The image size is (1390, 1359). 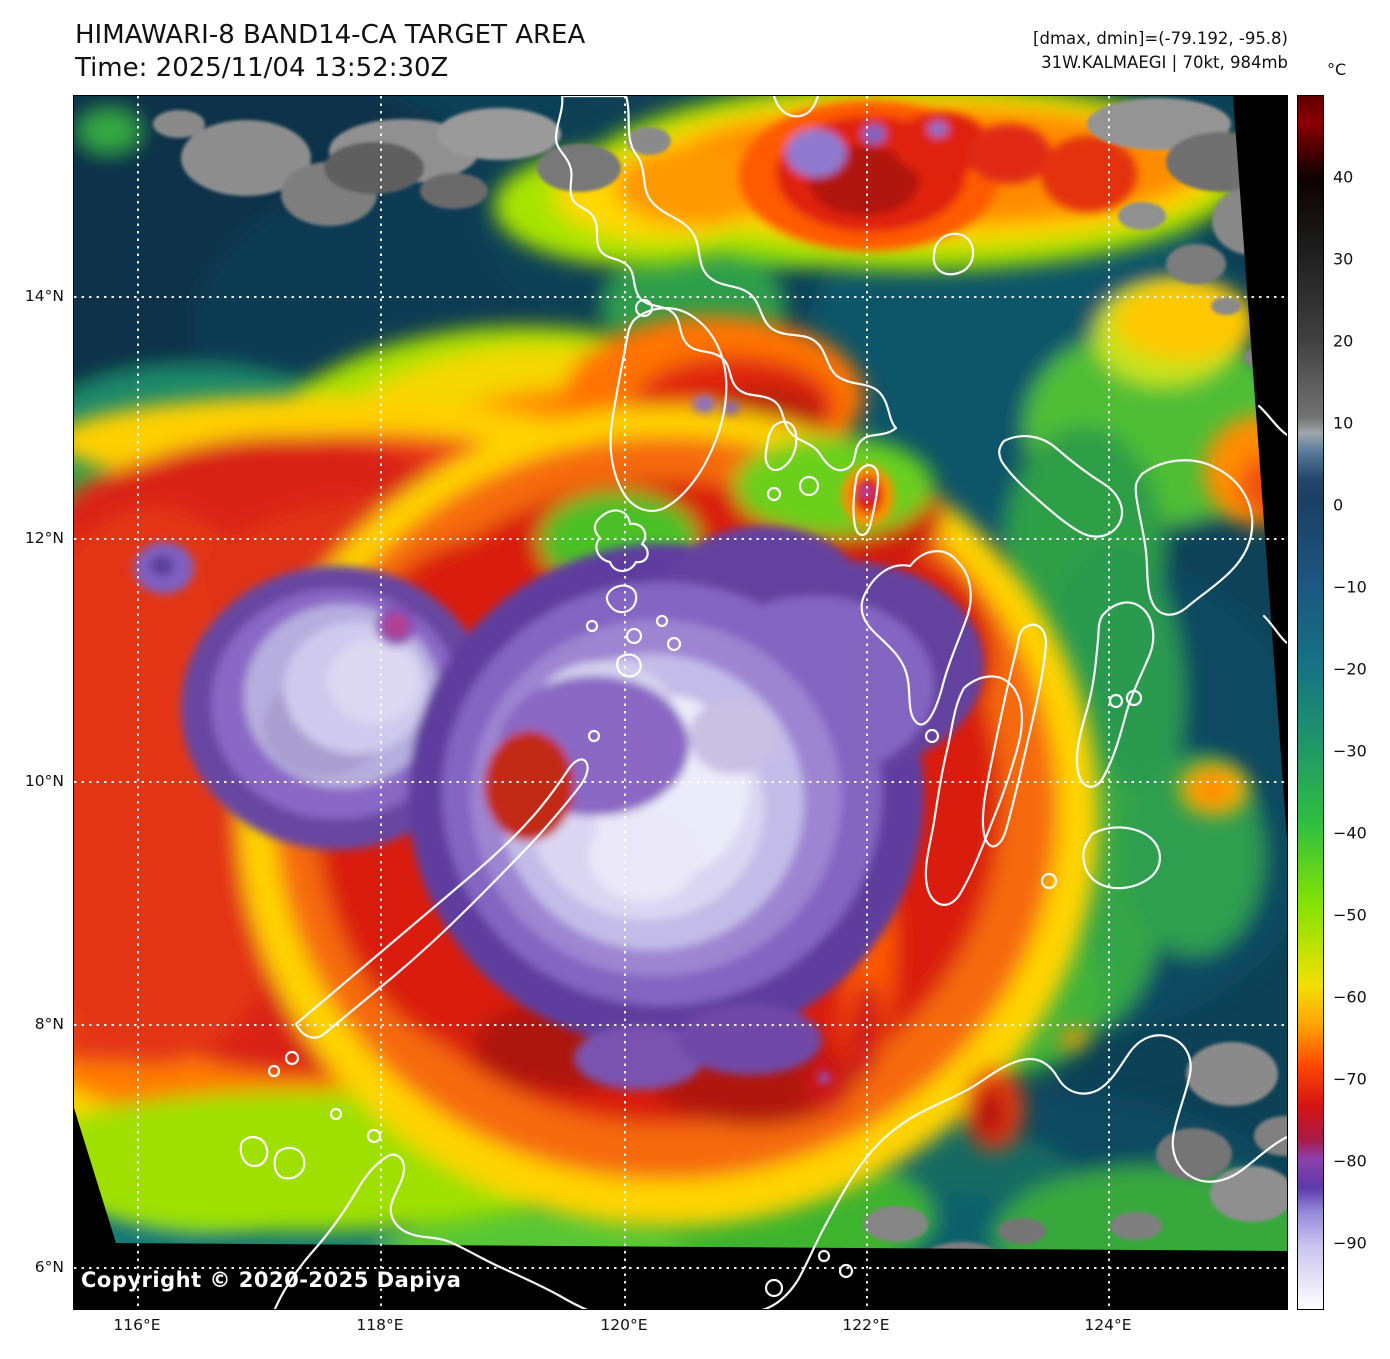 I want to click on gridline-lon-124°E, so click(x=1109, y=702).